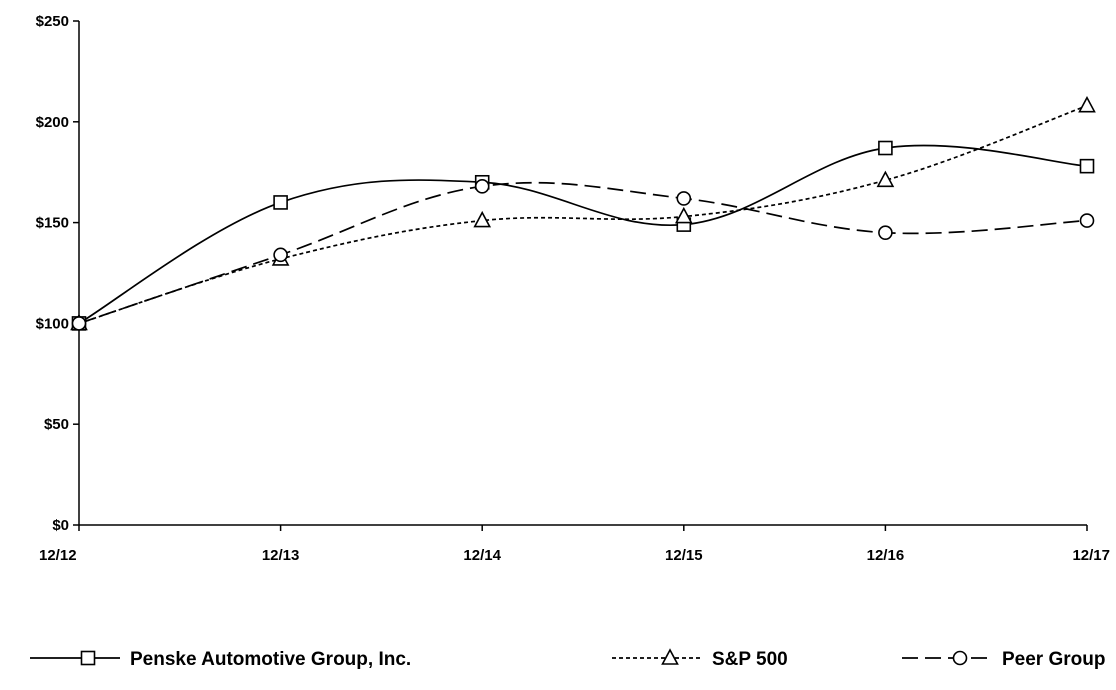  Describe the element at coordinates (57, 273) in the screenshot. I see `y-ticks: $0 $50 $100 $150 $200 $250` at that location.